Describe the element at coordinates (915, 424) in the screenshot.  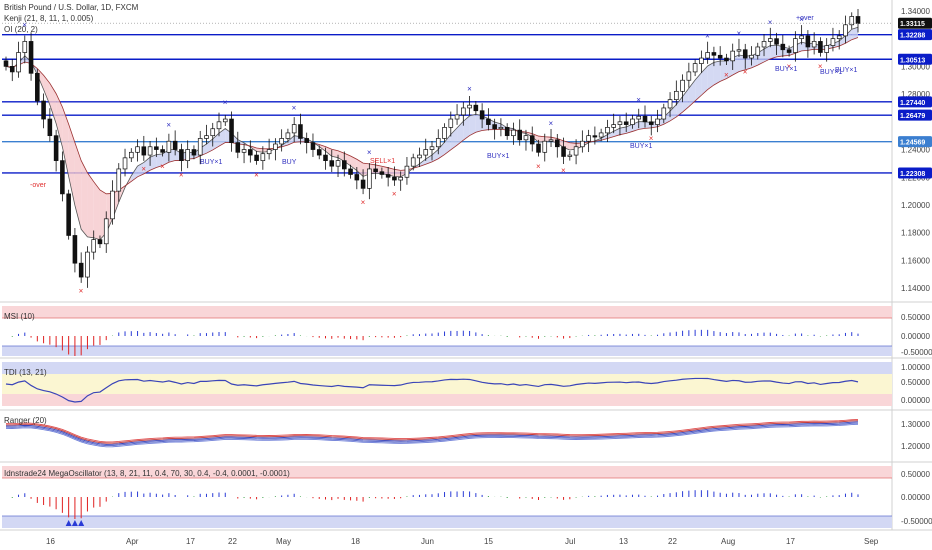
I see `ranger-tick-label: 1.30000` at that location.